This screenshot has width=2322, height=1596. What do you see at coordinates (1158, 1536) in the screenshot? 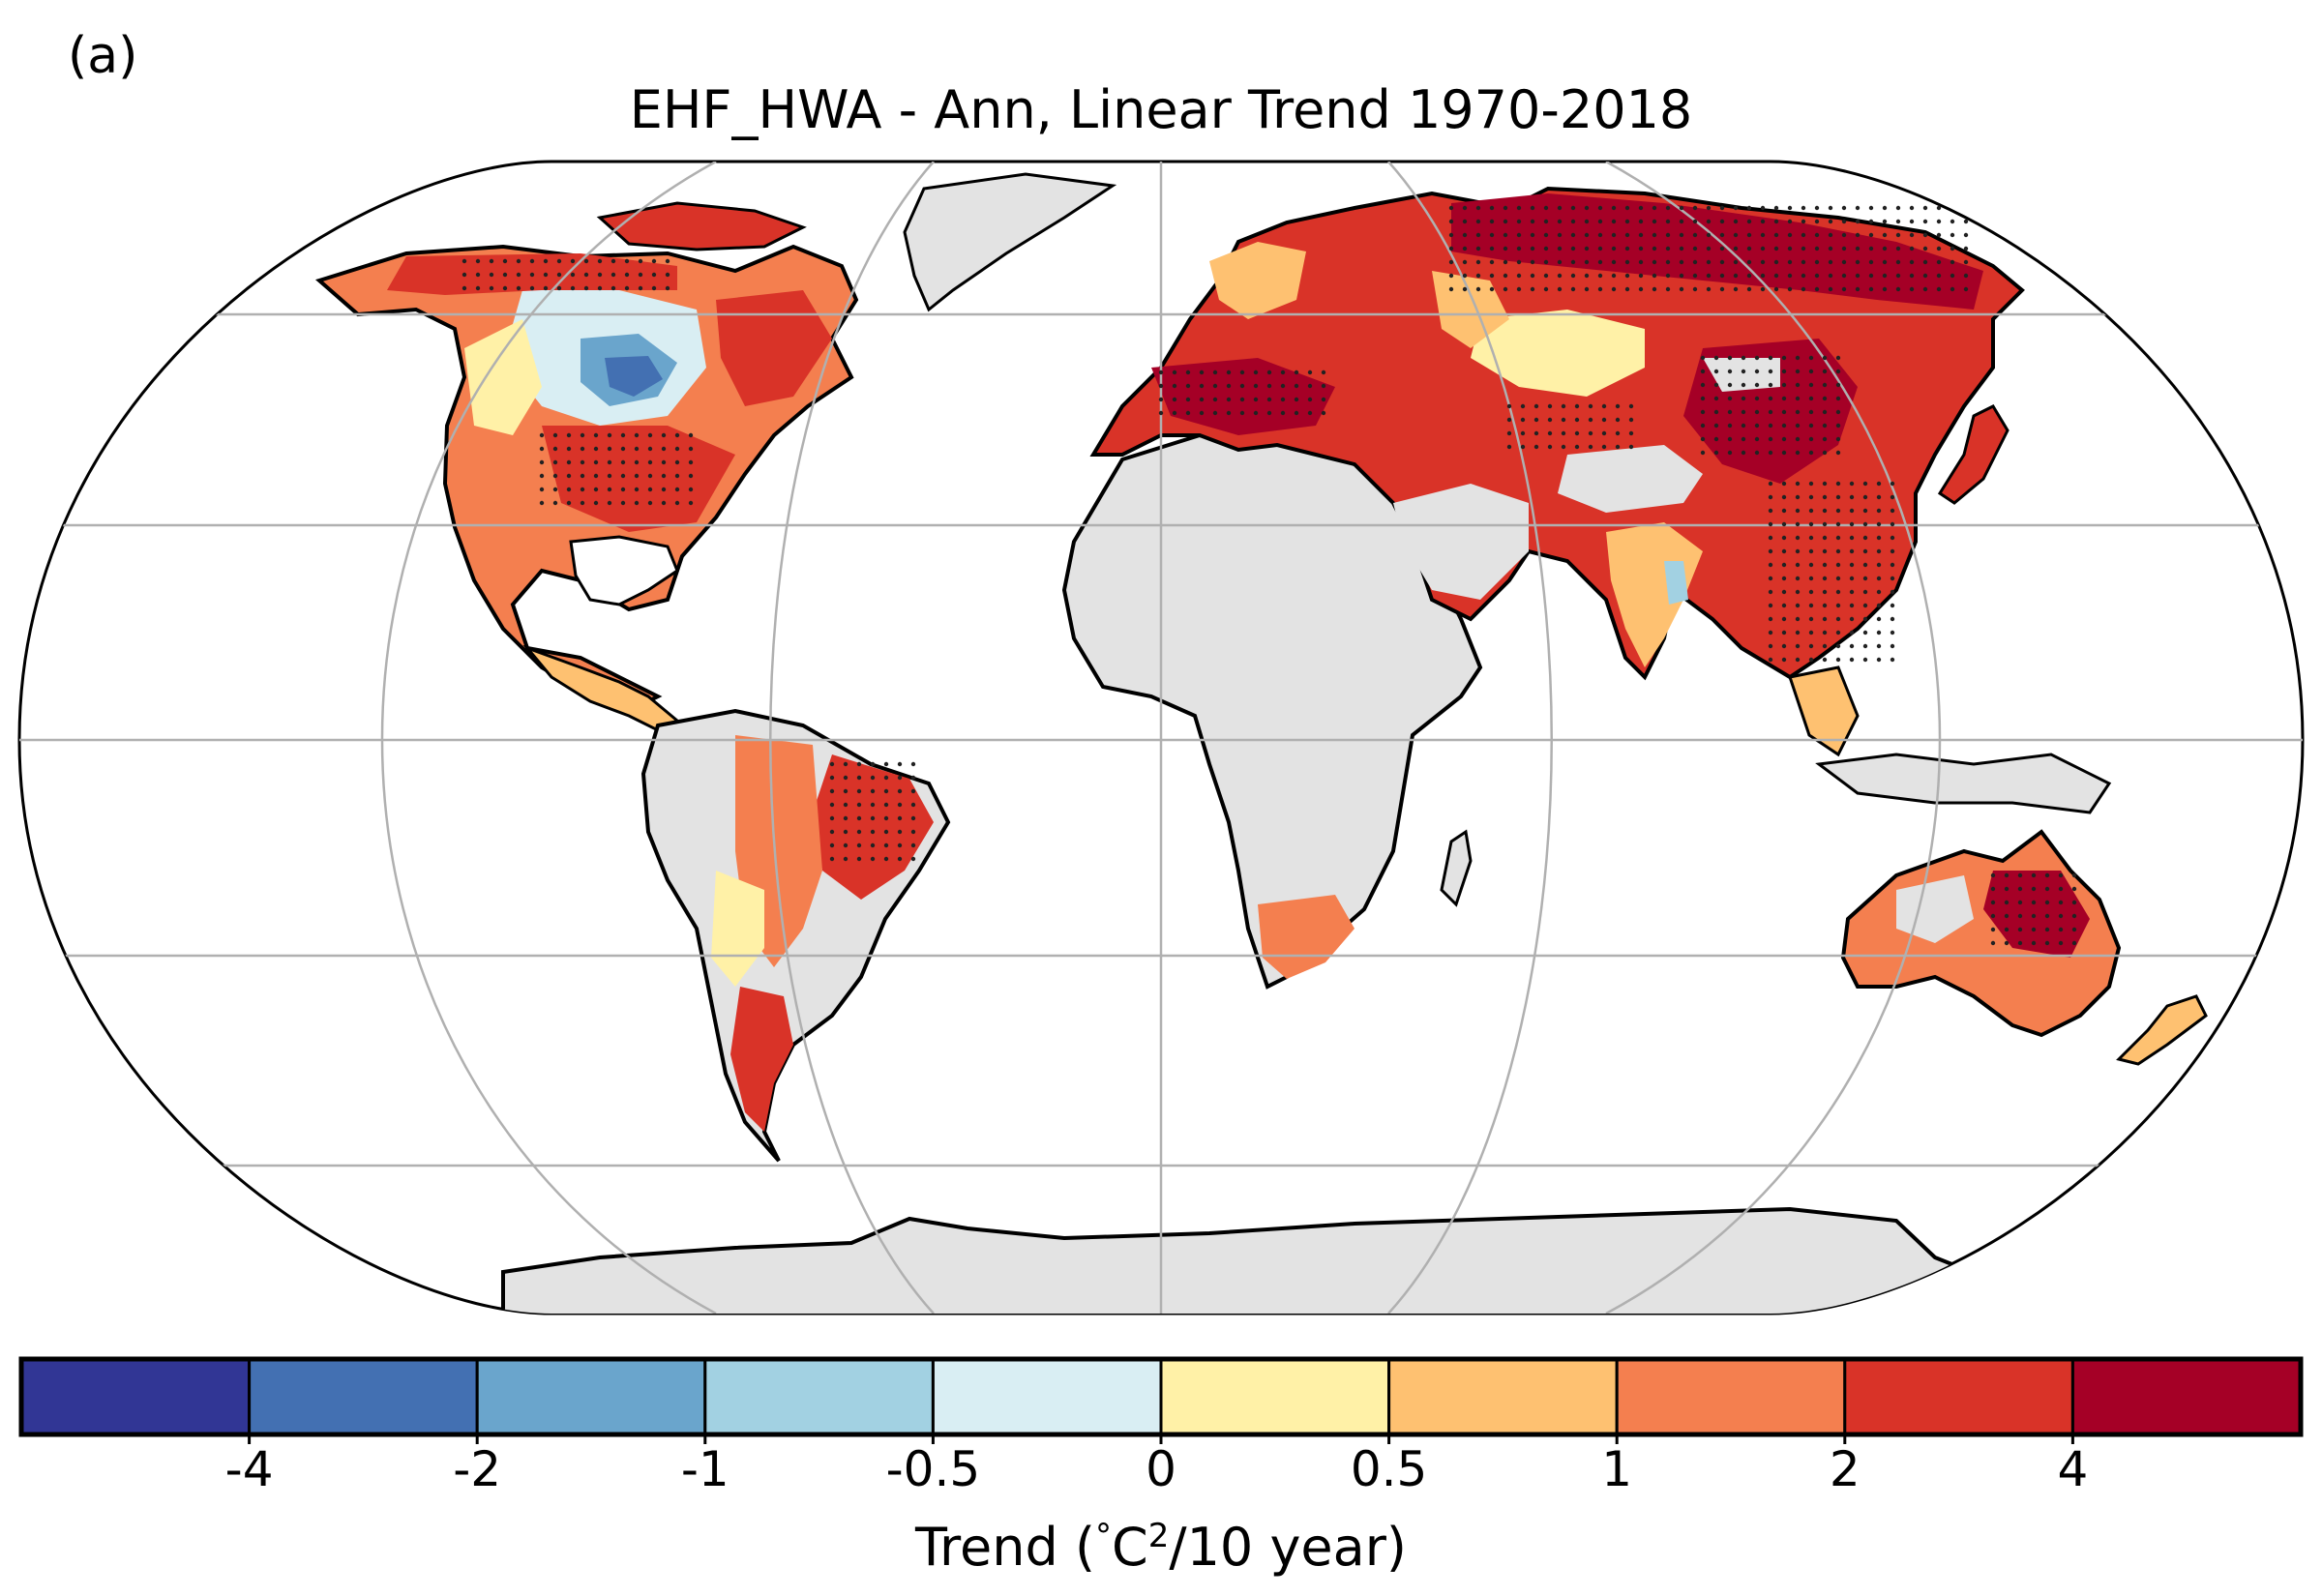
I see `colorbar-label-superscript: 2` at bounding box center [1158, 1536].